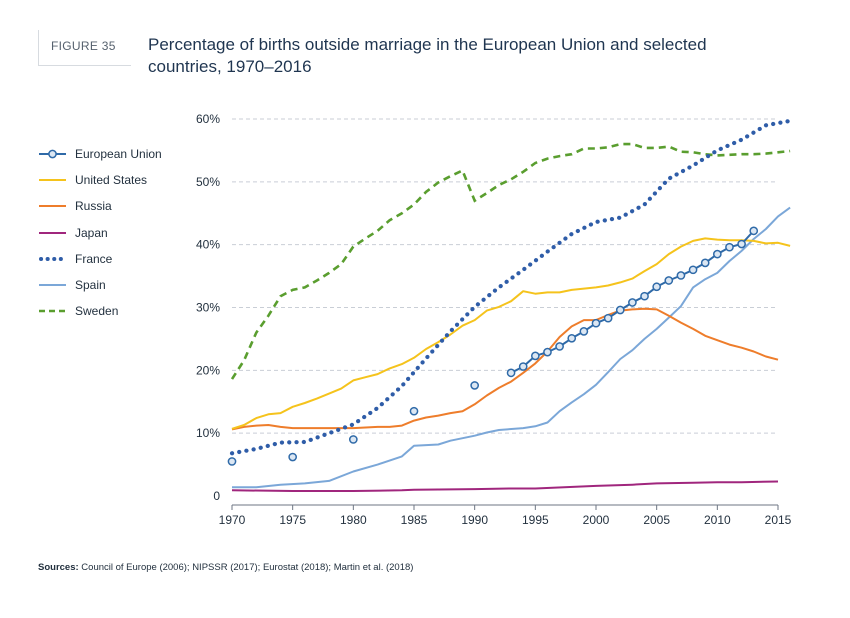 The width and height of the screenshot is (850, 618). I want to click on series-russia, so click(505, 369).